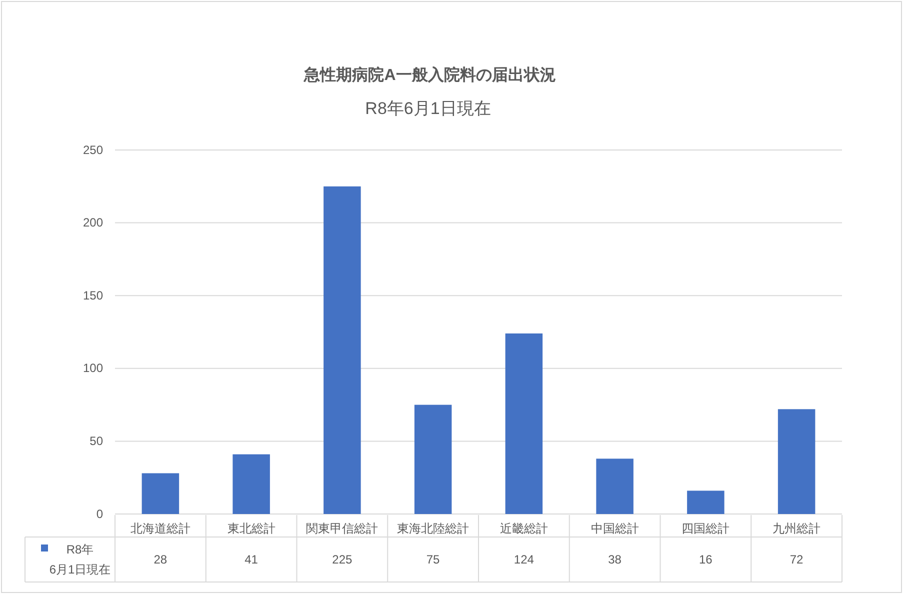 Image resolution: width=903 pixels, height=594 pixels. Describe the element at coordinates (93, 223) in the screenshot. I see `y-tick-label: 200` at that location.